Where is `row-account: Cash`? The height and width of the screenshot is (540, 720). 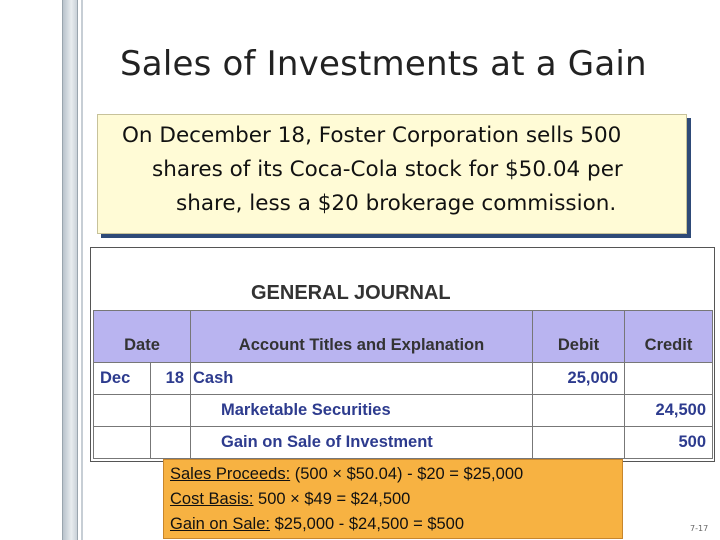 row-account: Cash is located at coordinates (361, 378).